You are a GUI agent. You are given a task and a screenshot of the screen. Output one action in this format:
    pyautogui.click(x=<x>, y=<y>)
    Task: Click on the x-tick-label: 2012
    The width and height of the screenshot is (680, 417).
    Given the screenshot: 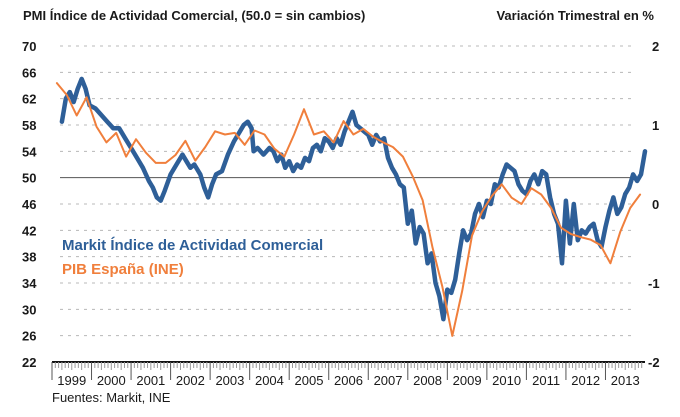 What is the action you would take?
    pyautogui.click(x=585, y=380)
    